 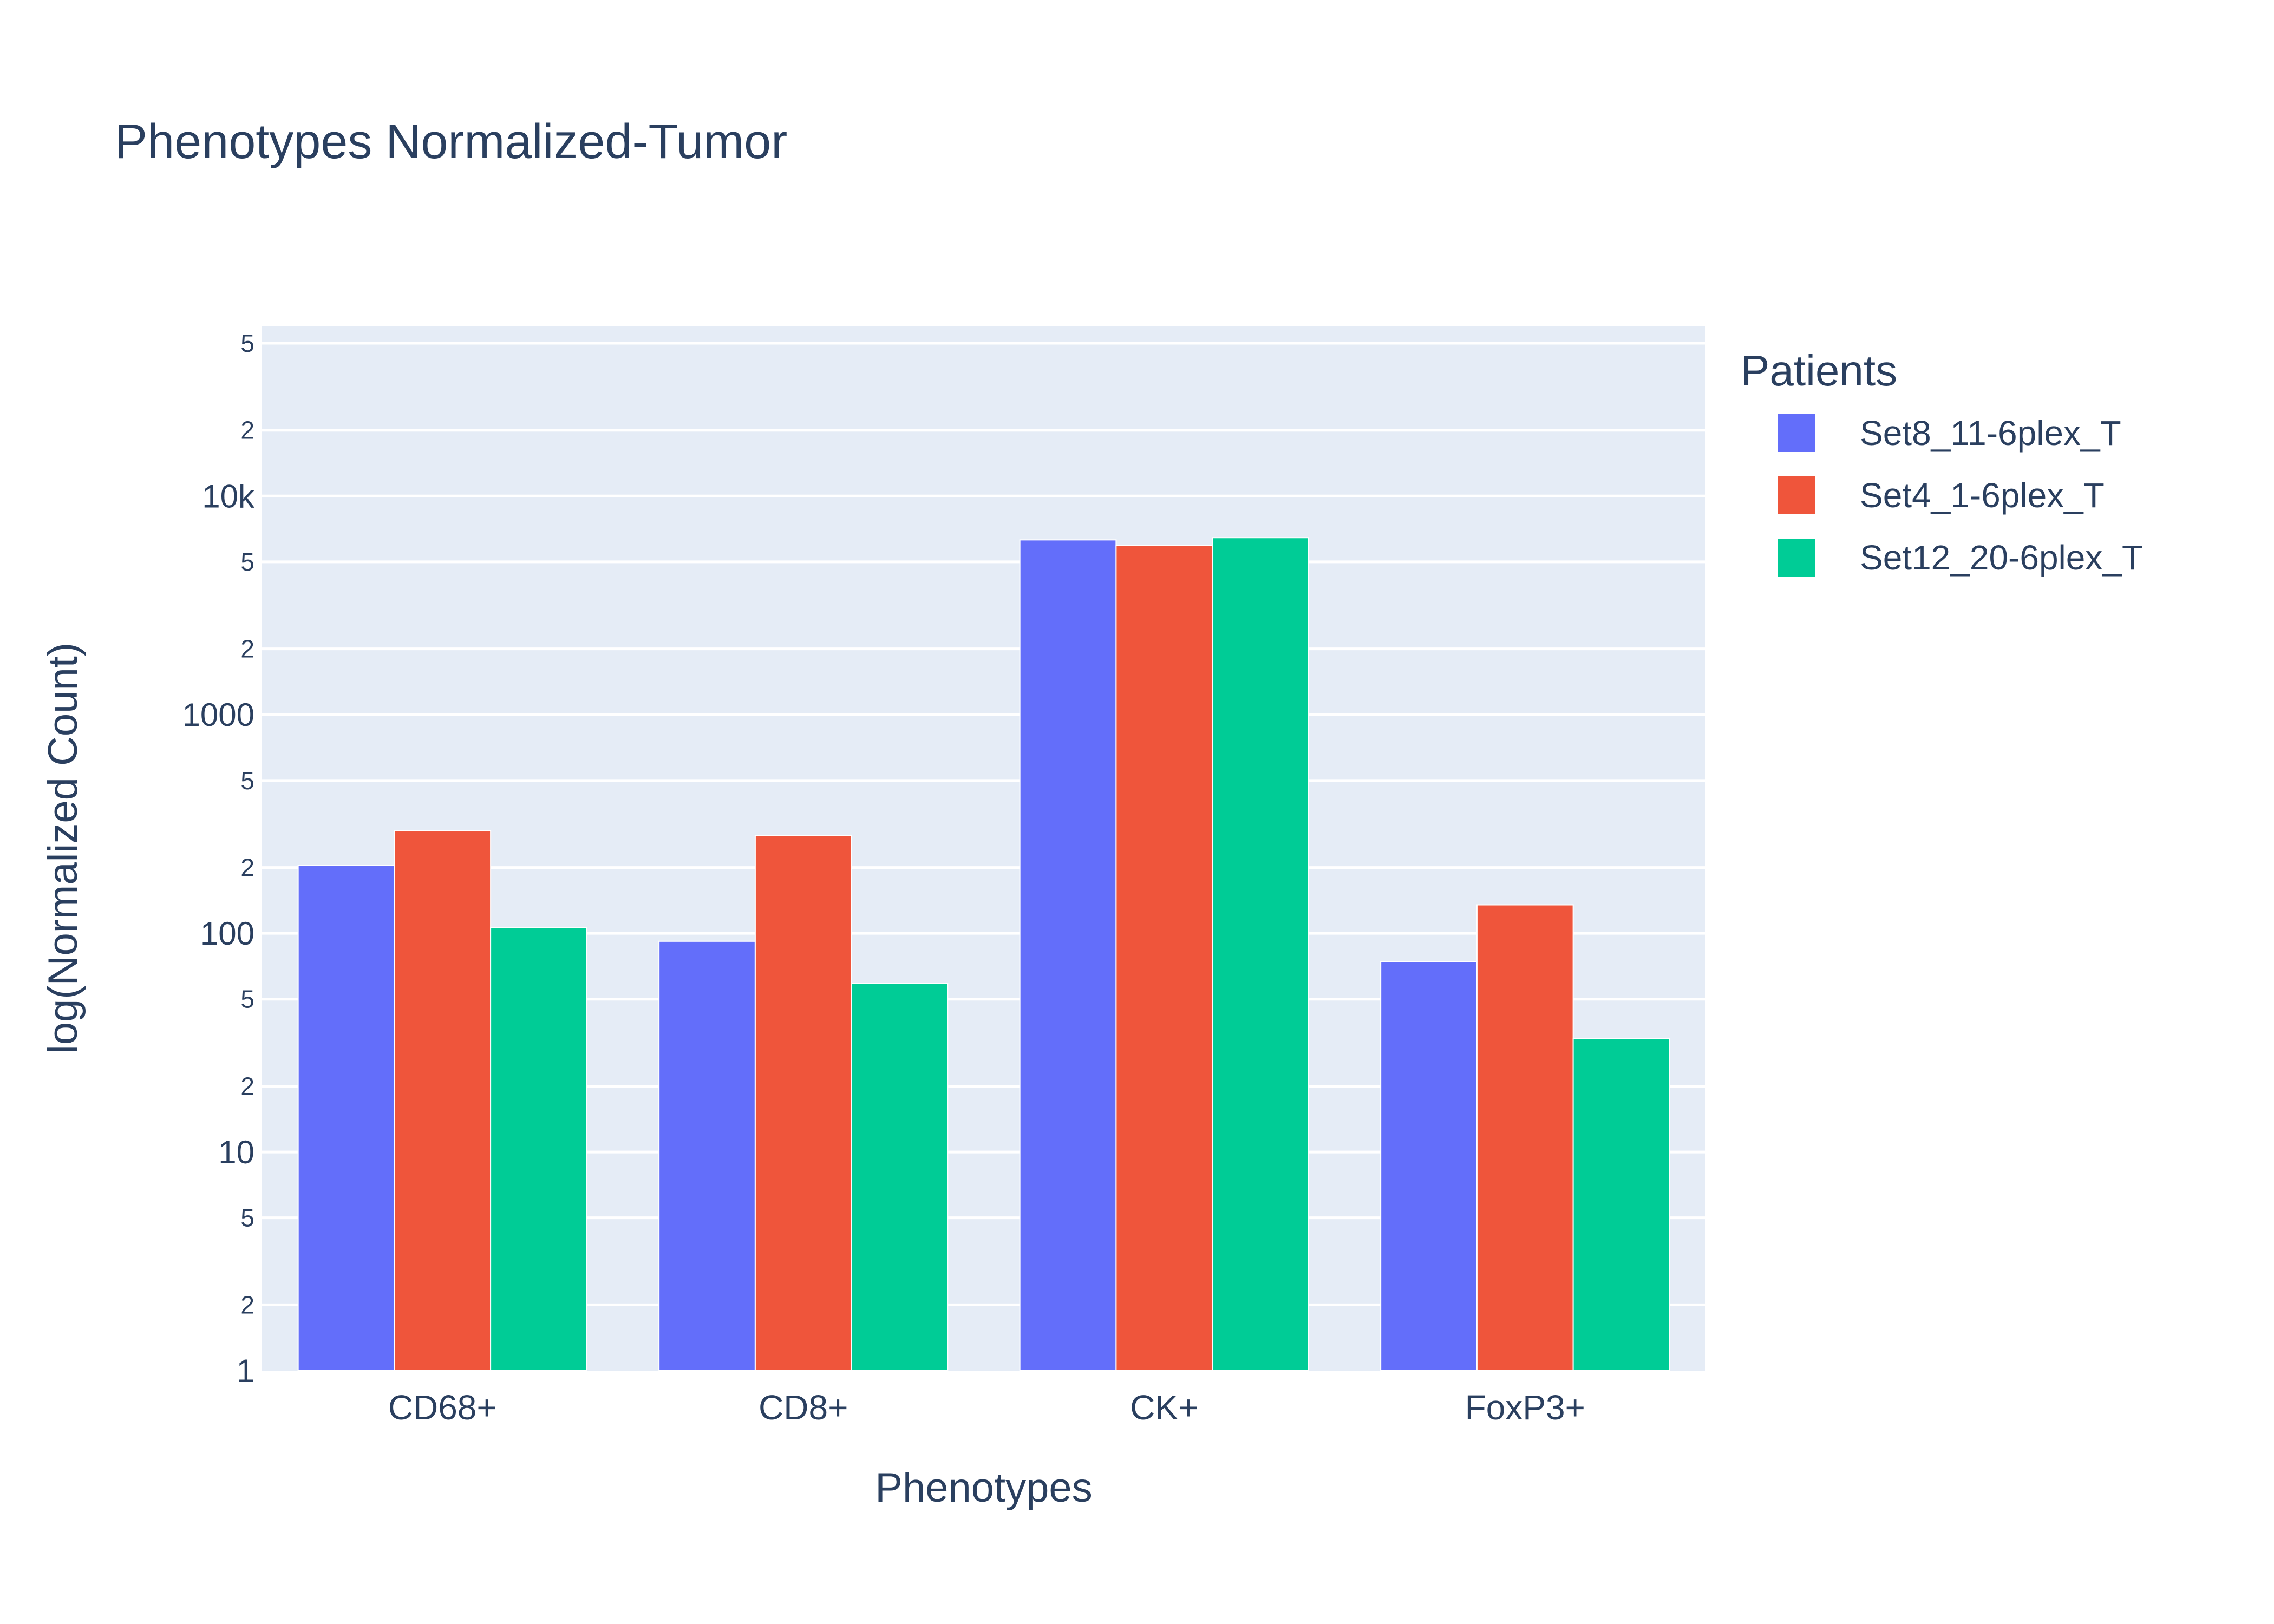 What do you see at coordinates (1991, 434) in the screenshot?
I see `legend-label: Set8_11-6plex_T` at bounding box center [1991, 434].